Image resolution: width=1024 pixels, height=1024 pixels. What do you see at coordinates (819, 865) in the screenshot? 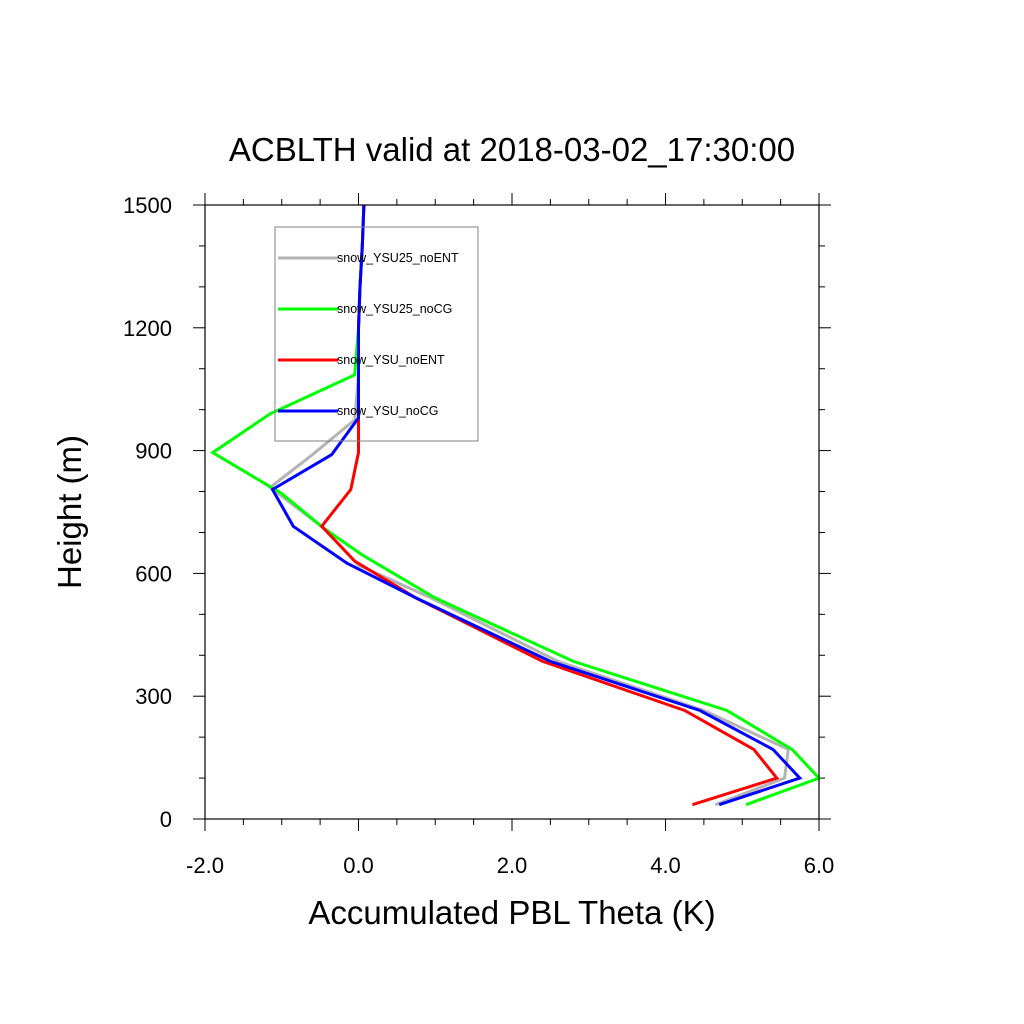
I see `x-tick-label: 6.0` at bounding box center [819, 865].